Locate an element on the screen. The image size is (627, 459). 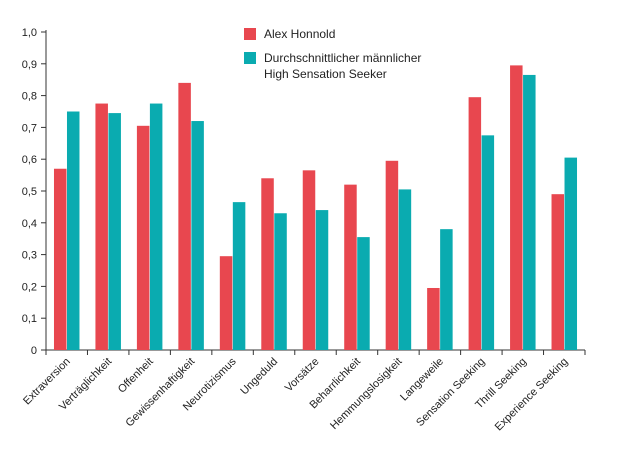
y-tick-label: 0,9 is located at coordinates (29, 65).